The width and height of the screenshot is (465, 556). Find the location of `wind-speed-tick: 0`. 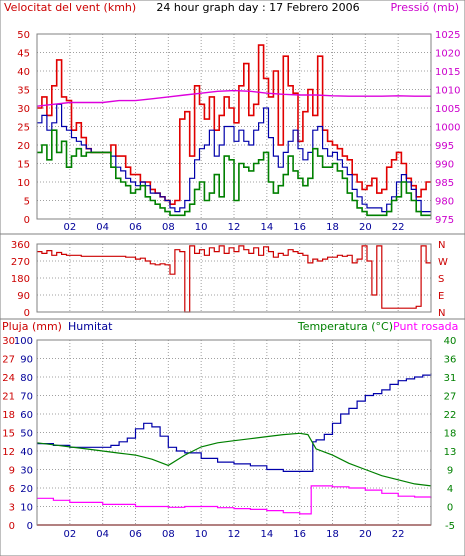

wind-speed-tick: 0 is located at coordinates (27, 220).